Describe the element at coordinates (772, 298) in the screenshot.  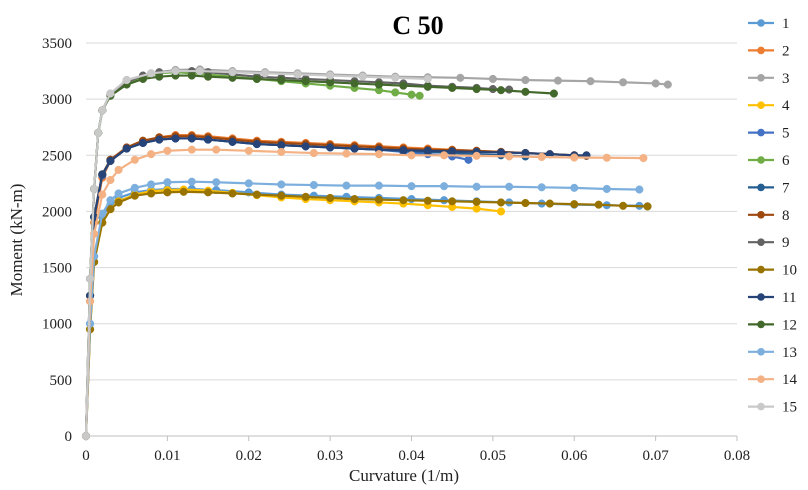
I see `legend-entry: 11` at that location.